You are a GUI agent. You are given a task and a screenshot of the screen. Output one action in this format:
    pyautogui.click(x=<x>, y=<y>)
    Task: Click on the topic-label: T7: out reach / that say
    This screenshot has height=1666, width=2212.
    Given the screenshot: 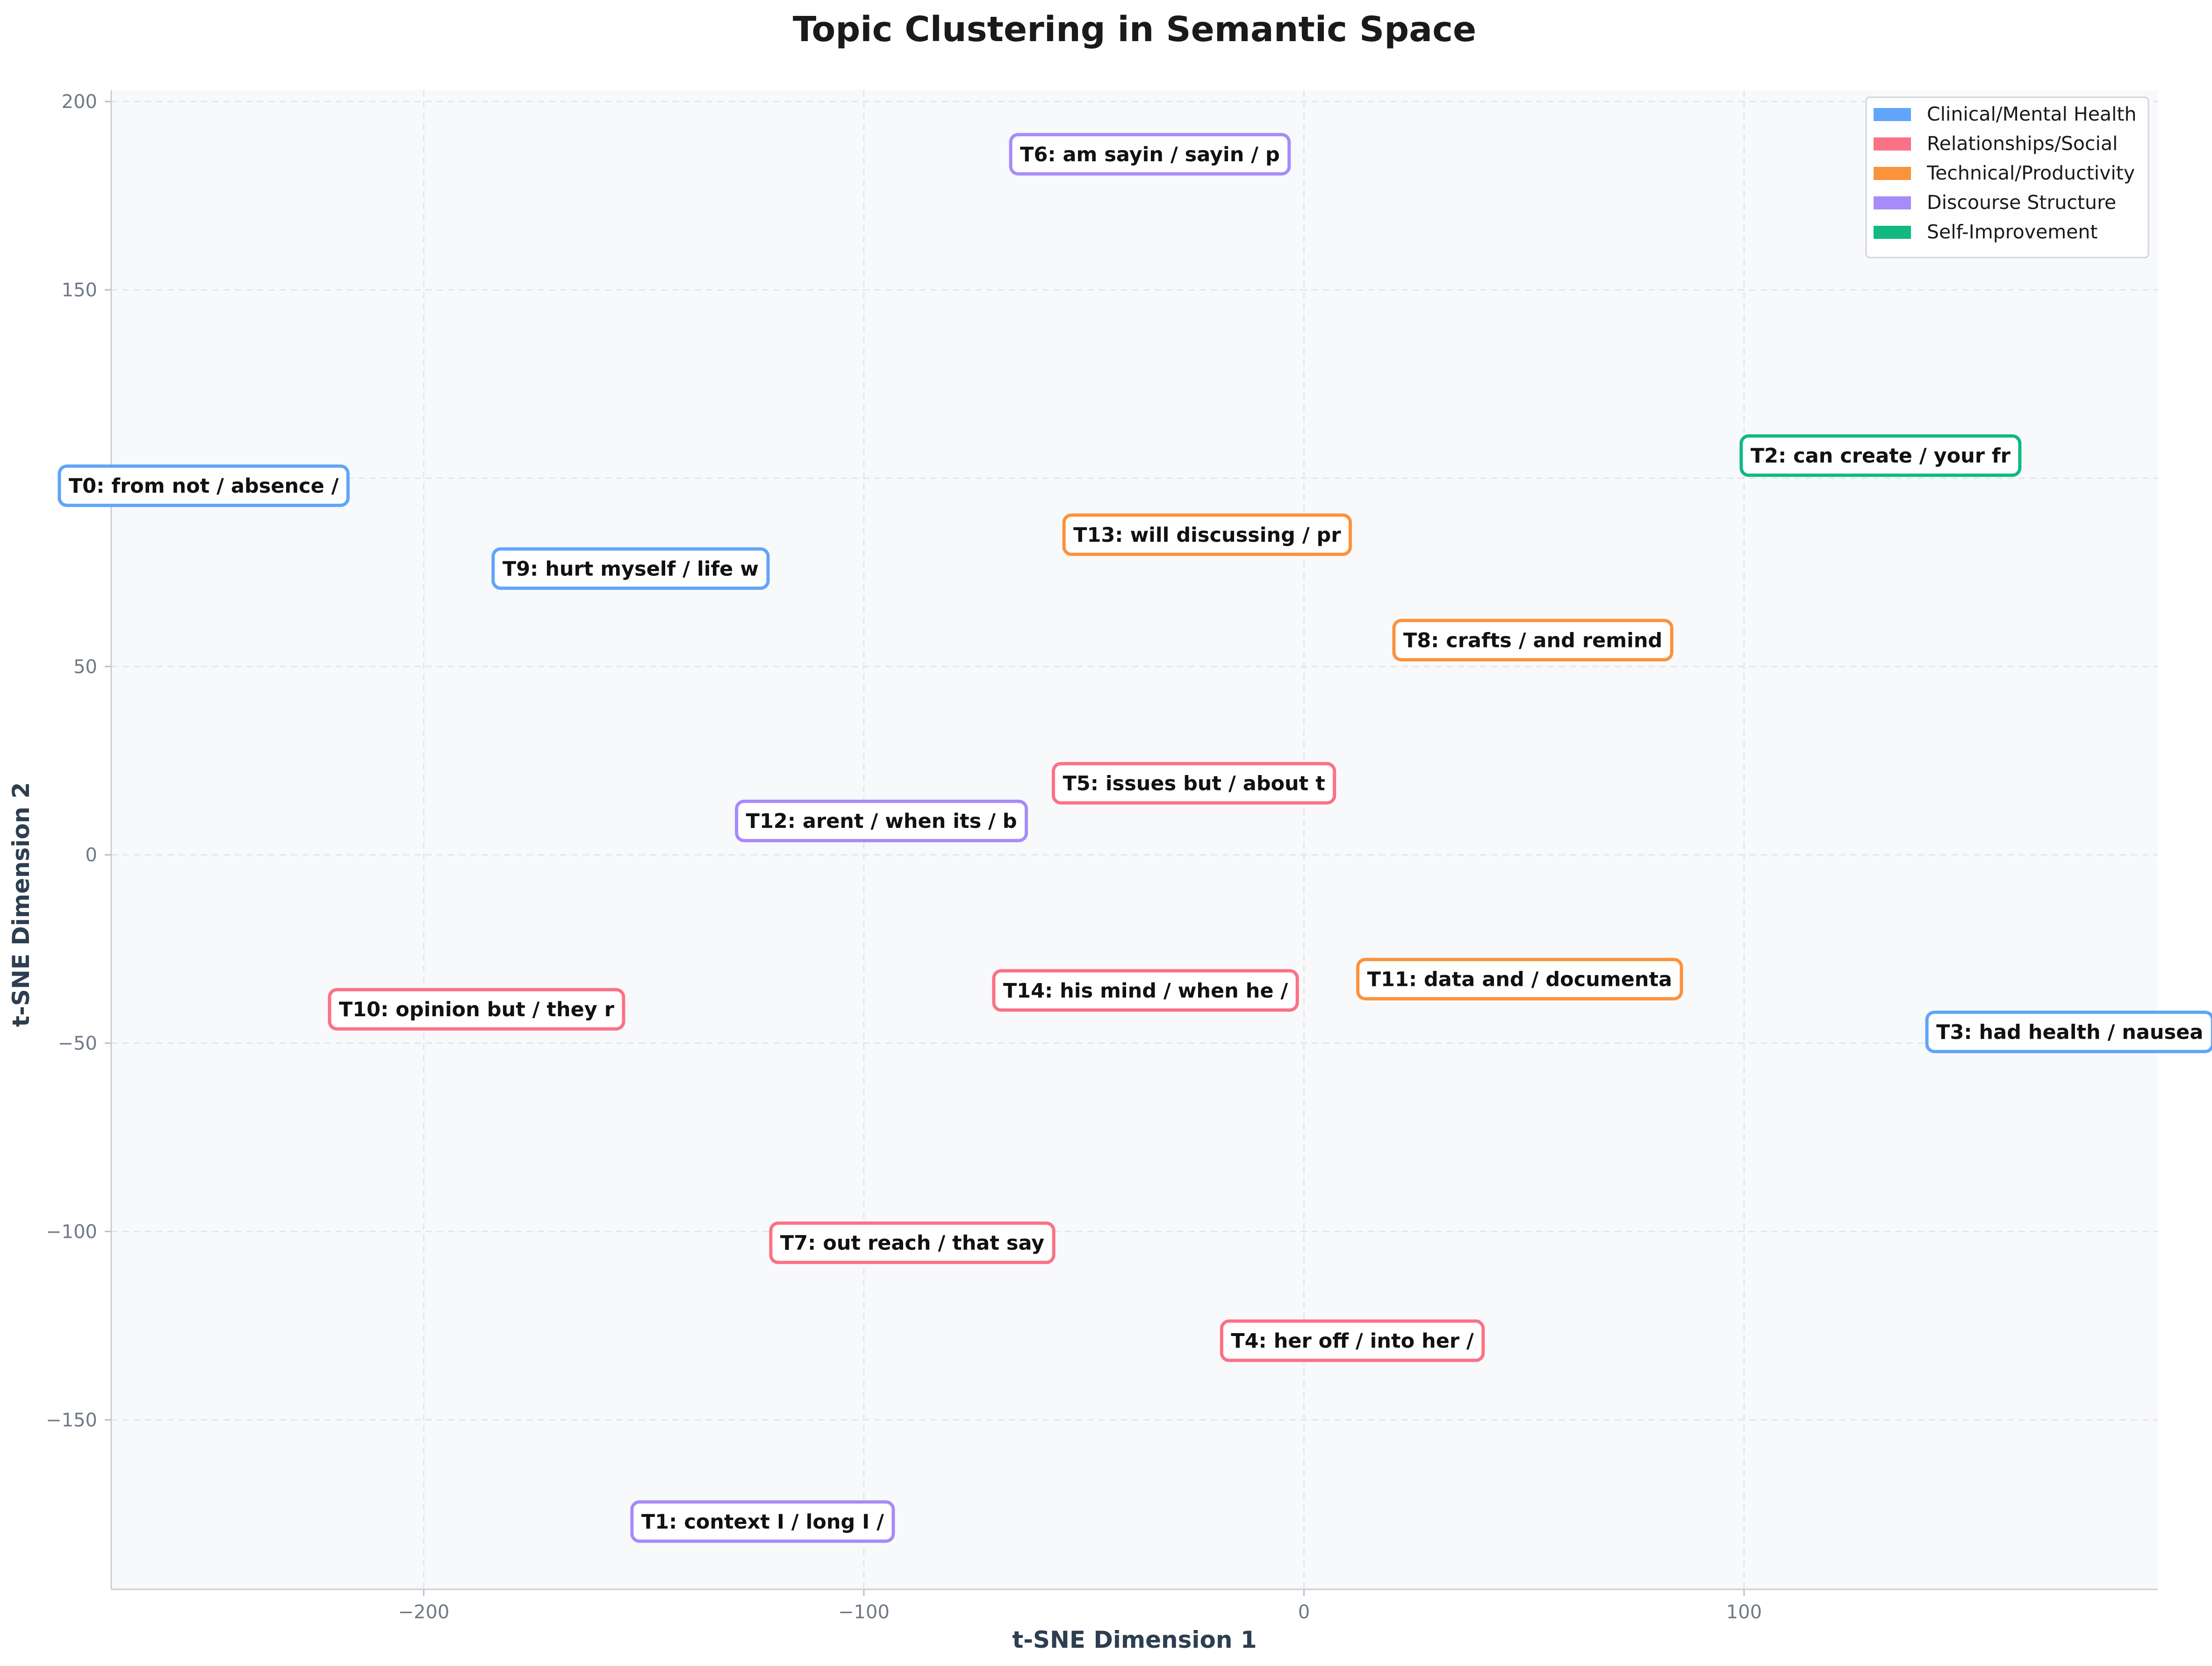 What is the action you would take?
    pyautogui.click(x=912, y=1243)
    